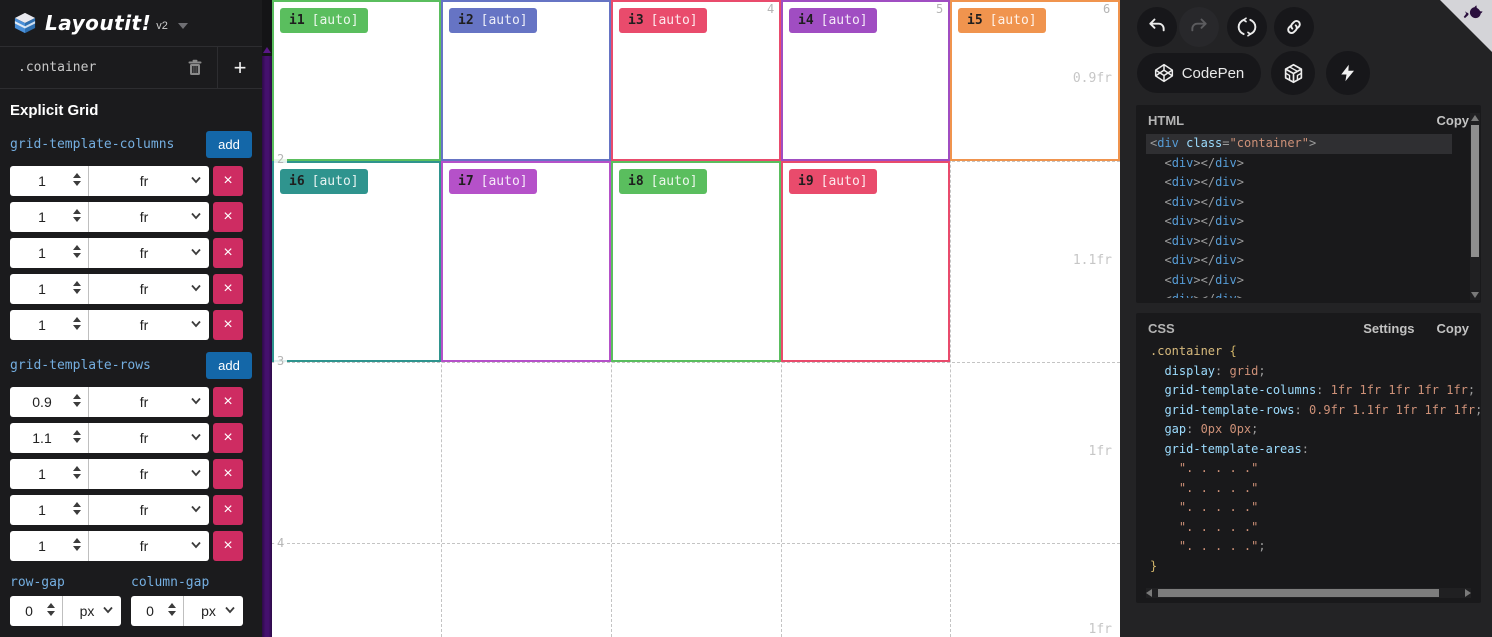  I want to click on add-column-button: add, so click(229, 144).